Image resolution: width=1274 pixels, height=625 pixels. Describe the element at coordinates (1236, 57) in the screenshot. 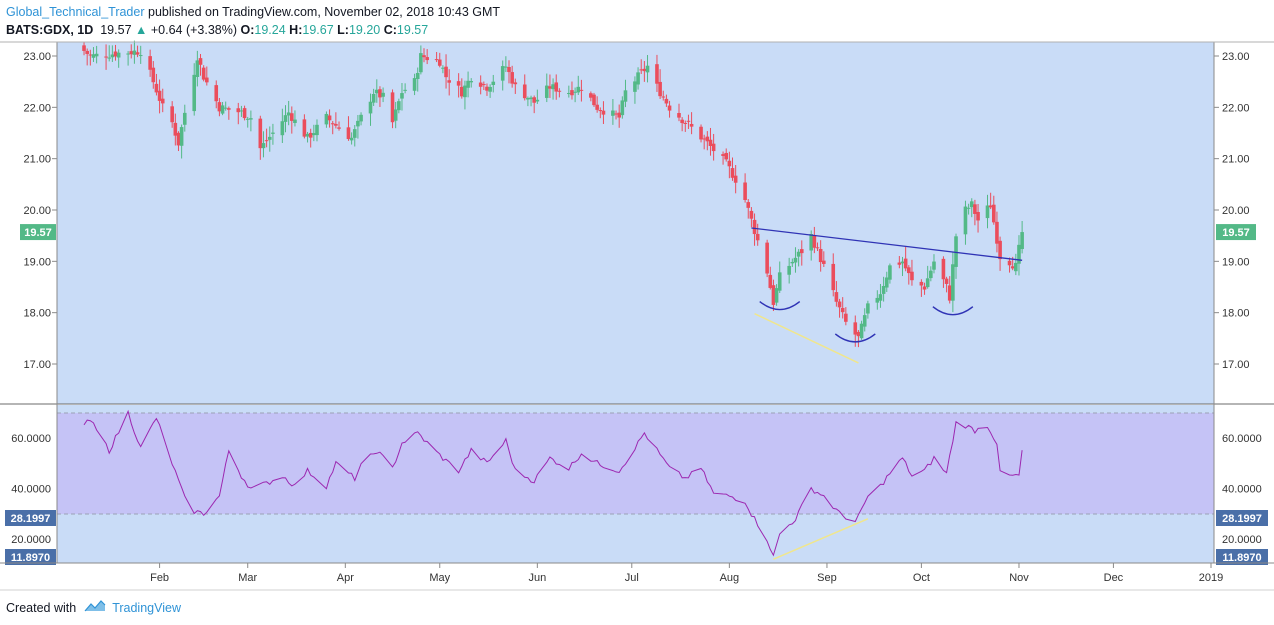

I see `price-tick-label-right: 23.00` at that location.